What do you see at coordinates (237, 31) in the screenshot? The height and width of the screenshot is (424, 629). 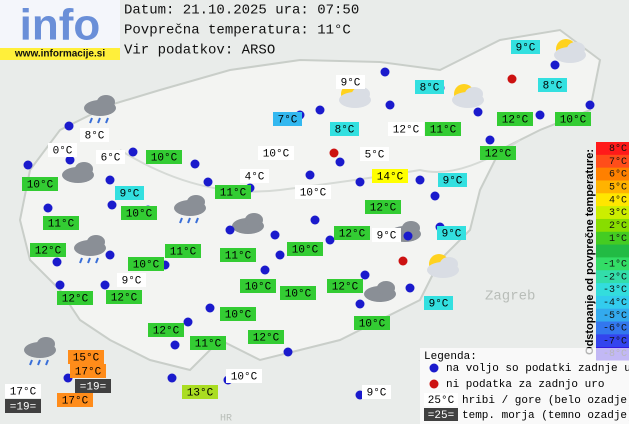 I see `avg-line: Povprečna temperatura: 11°C` at bounding box center [237, 31].